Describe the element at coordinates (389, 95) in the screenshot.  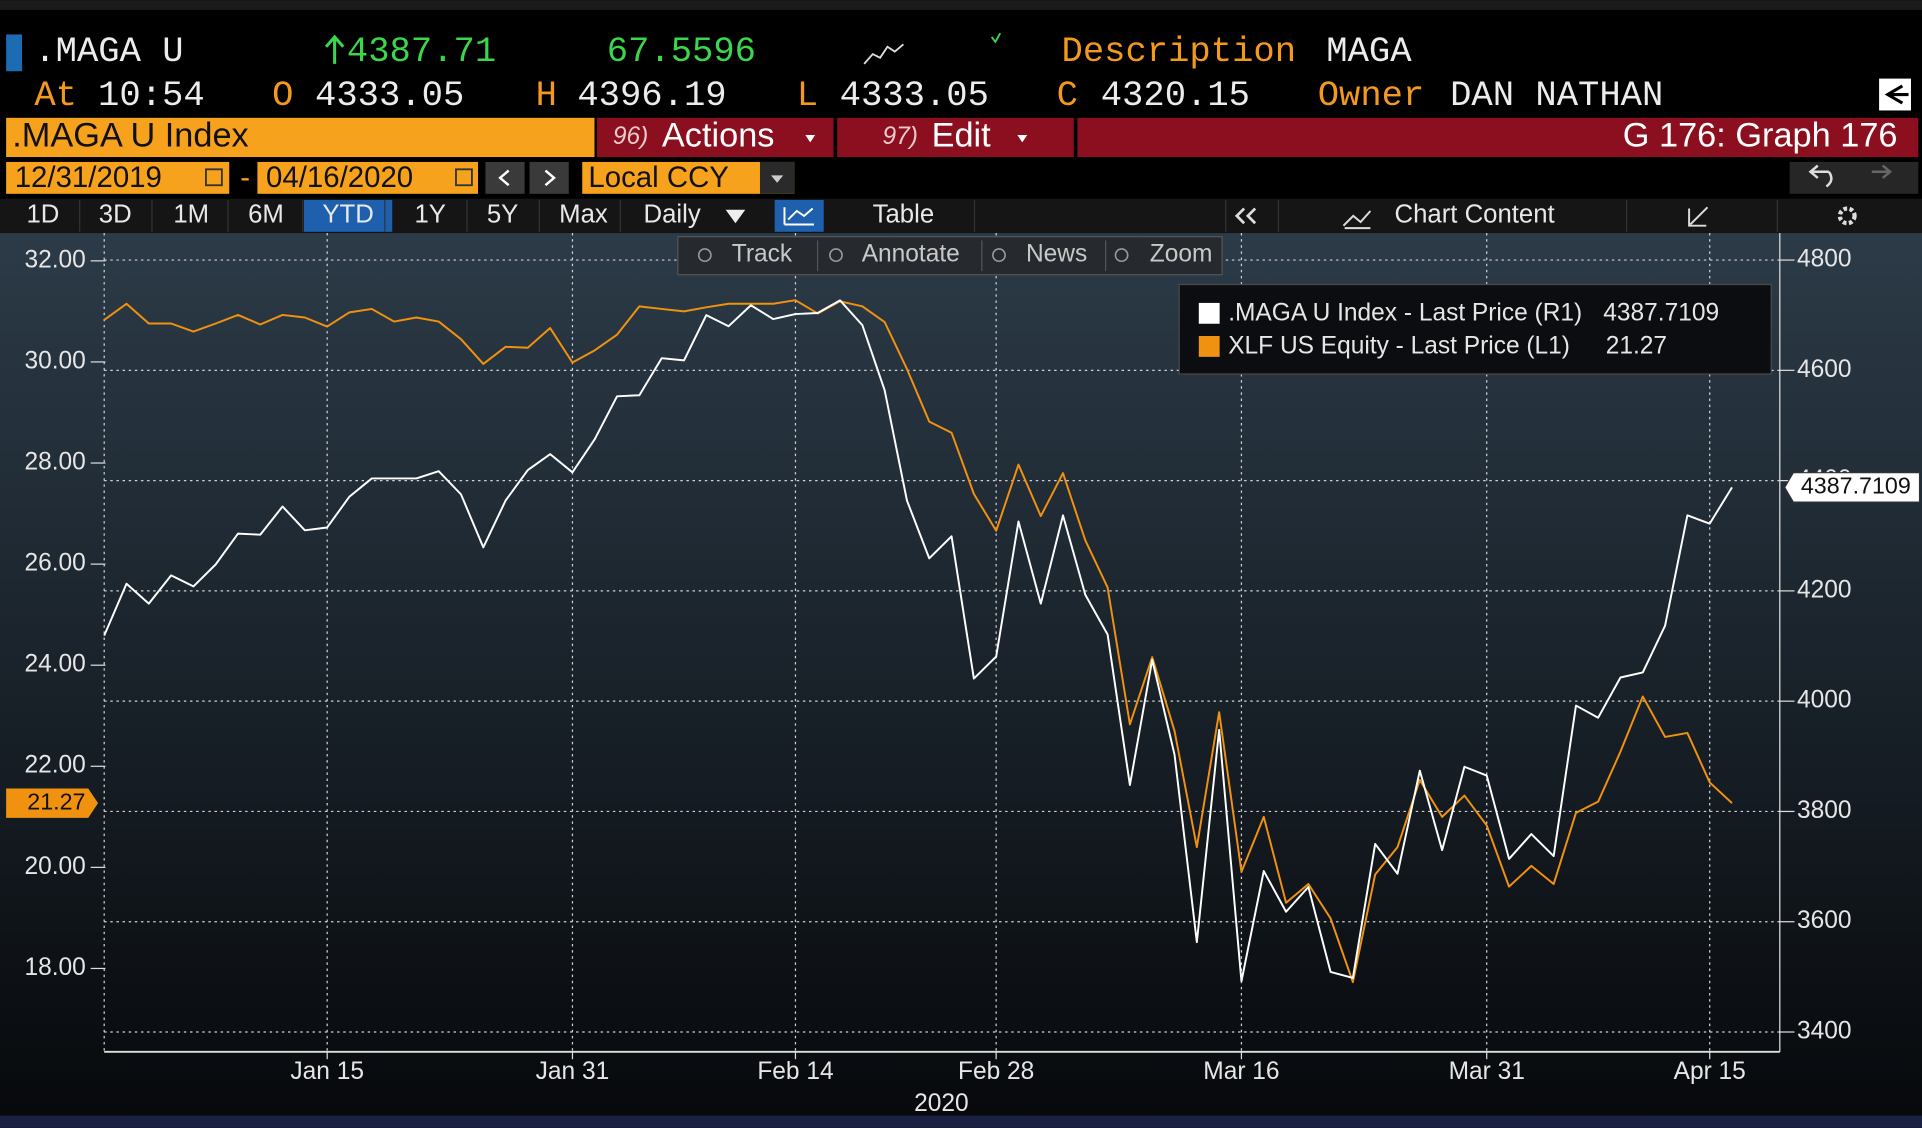
I see `open: 4333.05` at that location.